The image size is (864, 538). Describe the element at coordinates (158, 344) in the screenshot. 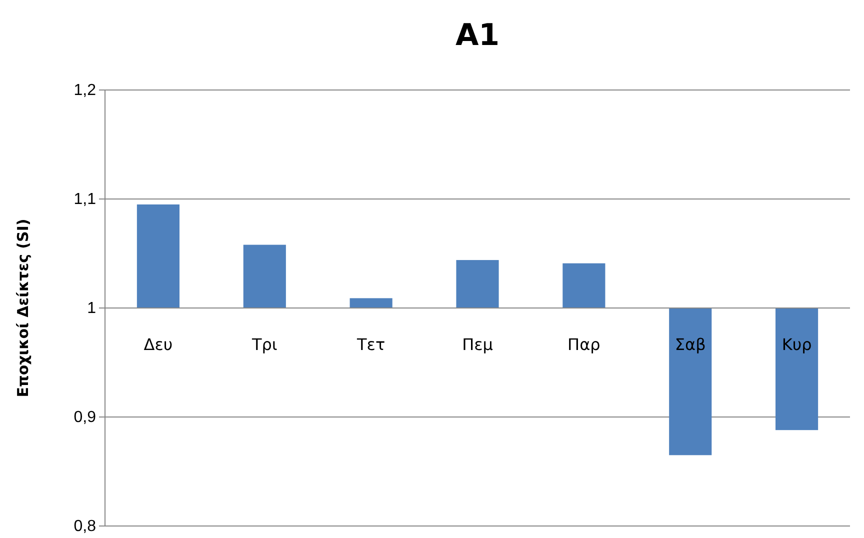

I see `x-tick-label: Δευ` at that location.